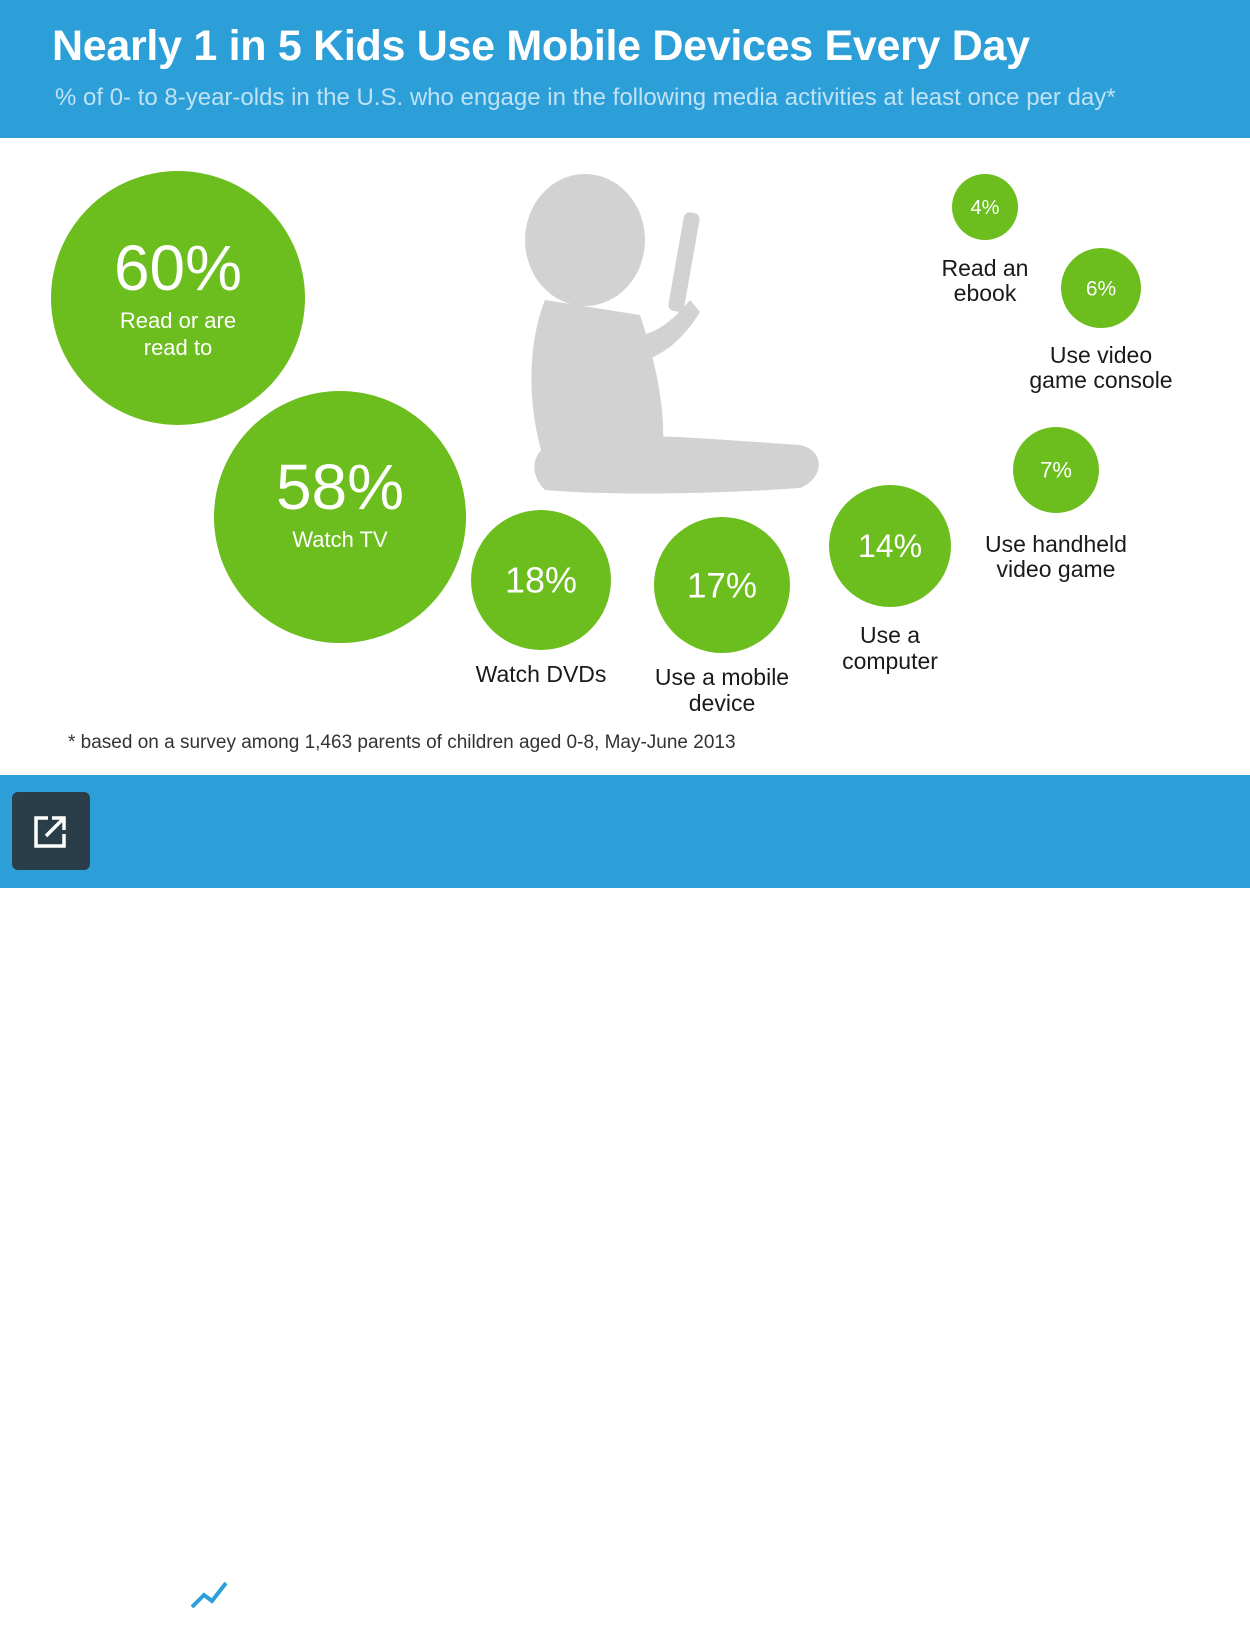 The image size is (1250, 1635). I want to click on bubble-label-use-a-mobile-device: device, so click(722, 703).